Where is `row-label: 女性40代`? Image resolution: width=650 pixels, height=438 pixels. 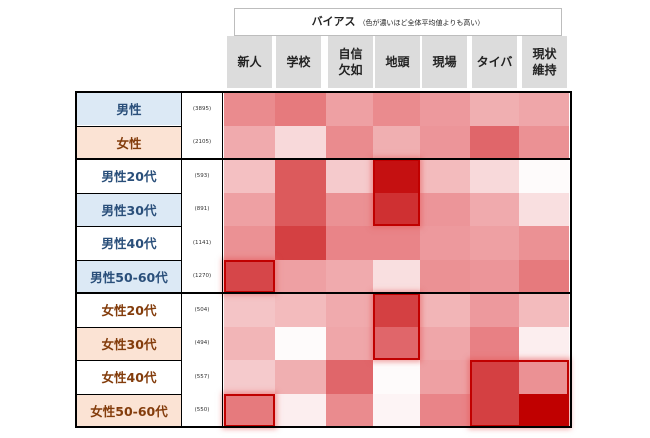 row-label: 女性40代 is located at coordinates (129, 376).